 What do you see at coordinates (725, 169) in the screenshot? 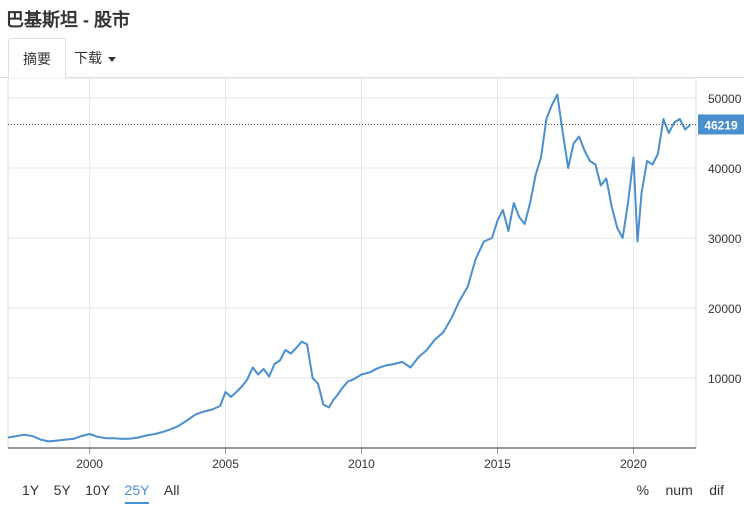
I see `y-tick-label: 40000` at bounding box center [725, 169].